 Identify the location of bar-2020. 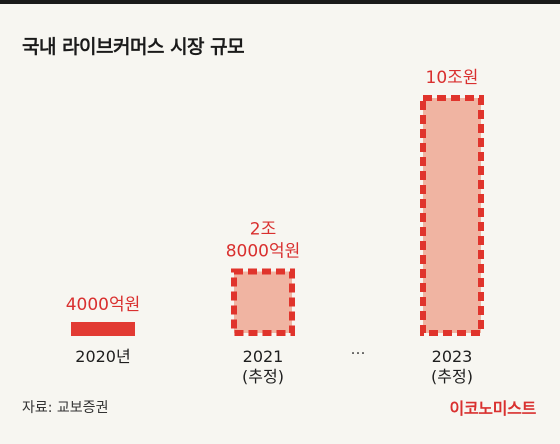
(103, 329).